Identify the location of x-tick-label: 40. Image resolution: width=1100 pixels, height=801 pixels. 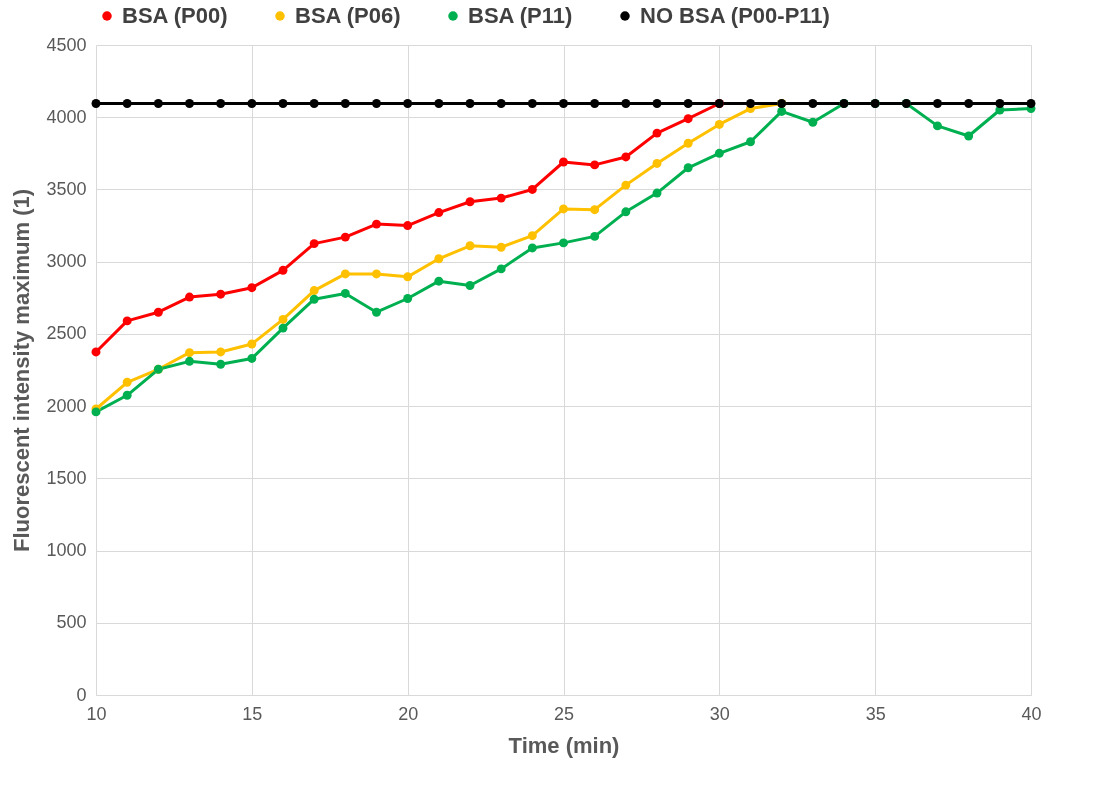
(1031, 713).